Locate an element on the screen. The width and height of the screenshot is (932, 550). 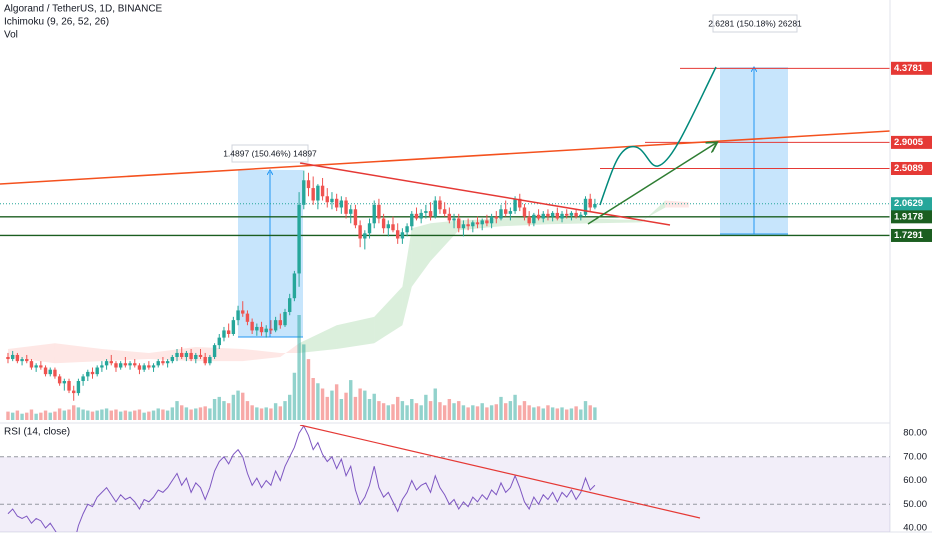
rsi-line is located at coordinates (301, 478).